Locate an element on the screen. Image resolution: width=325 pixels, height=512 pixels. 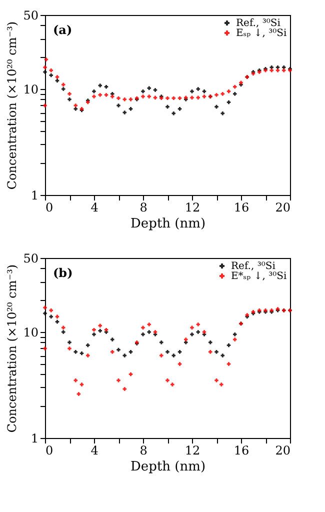
legend-label: Eₛₚ ↓, ³⁰Si is located at coordinates (261, 33).